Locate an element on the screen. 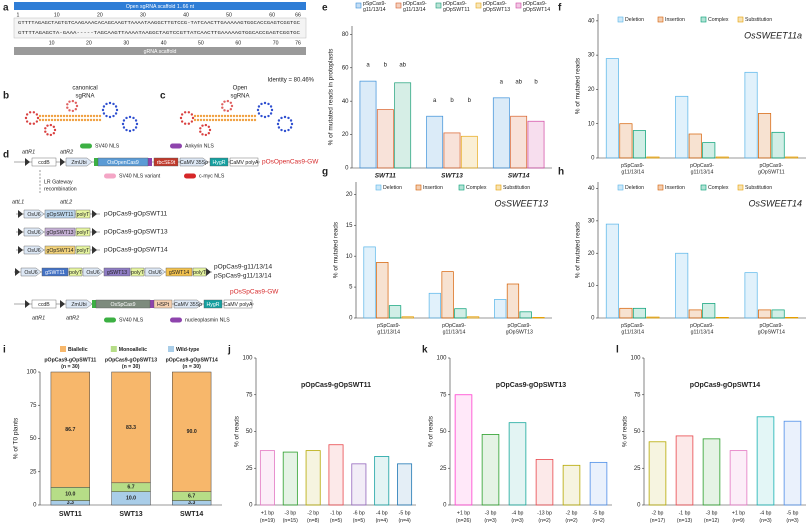 The width and height of the screenshot is (811, 530). ruler-label: 20 is located at coordinates (100, 15).